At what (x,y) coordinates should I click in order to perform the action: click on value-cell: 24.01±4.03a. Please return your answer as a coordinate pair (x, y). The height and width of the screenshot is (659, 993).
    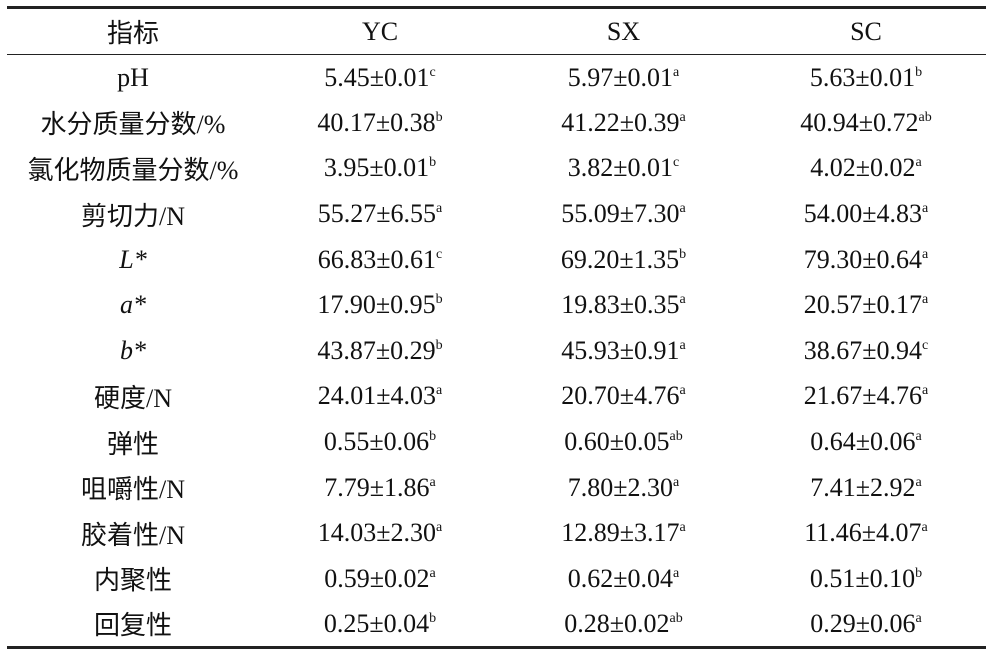
    Looking at the image, I should click on (380, 397).